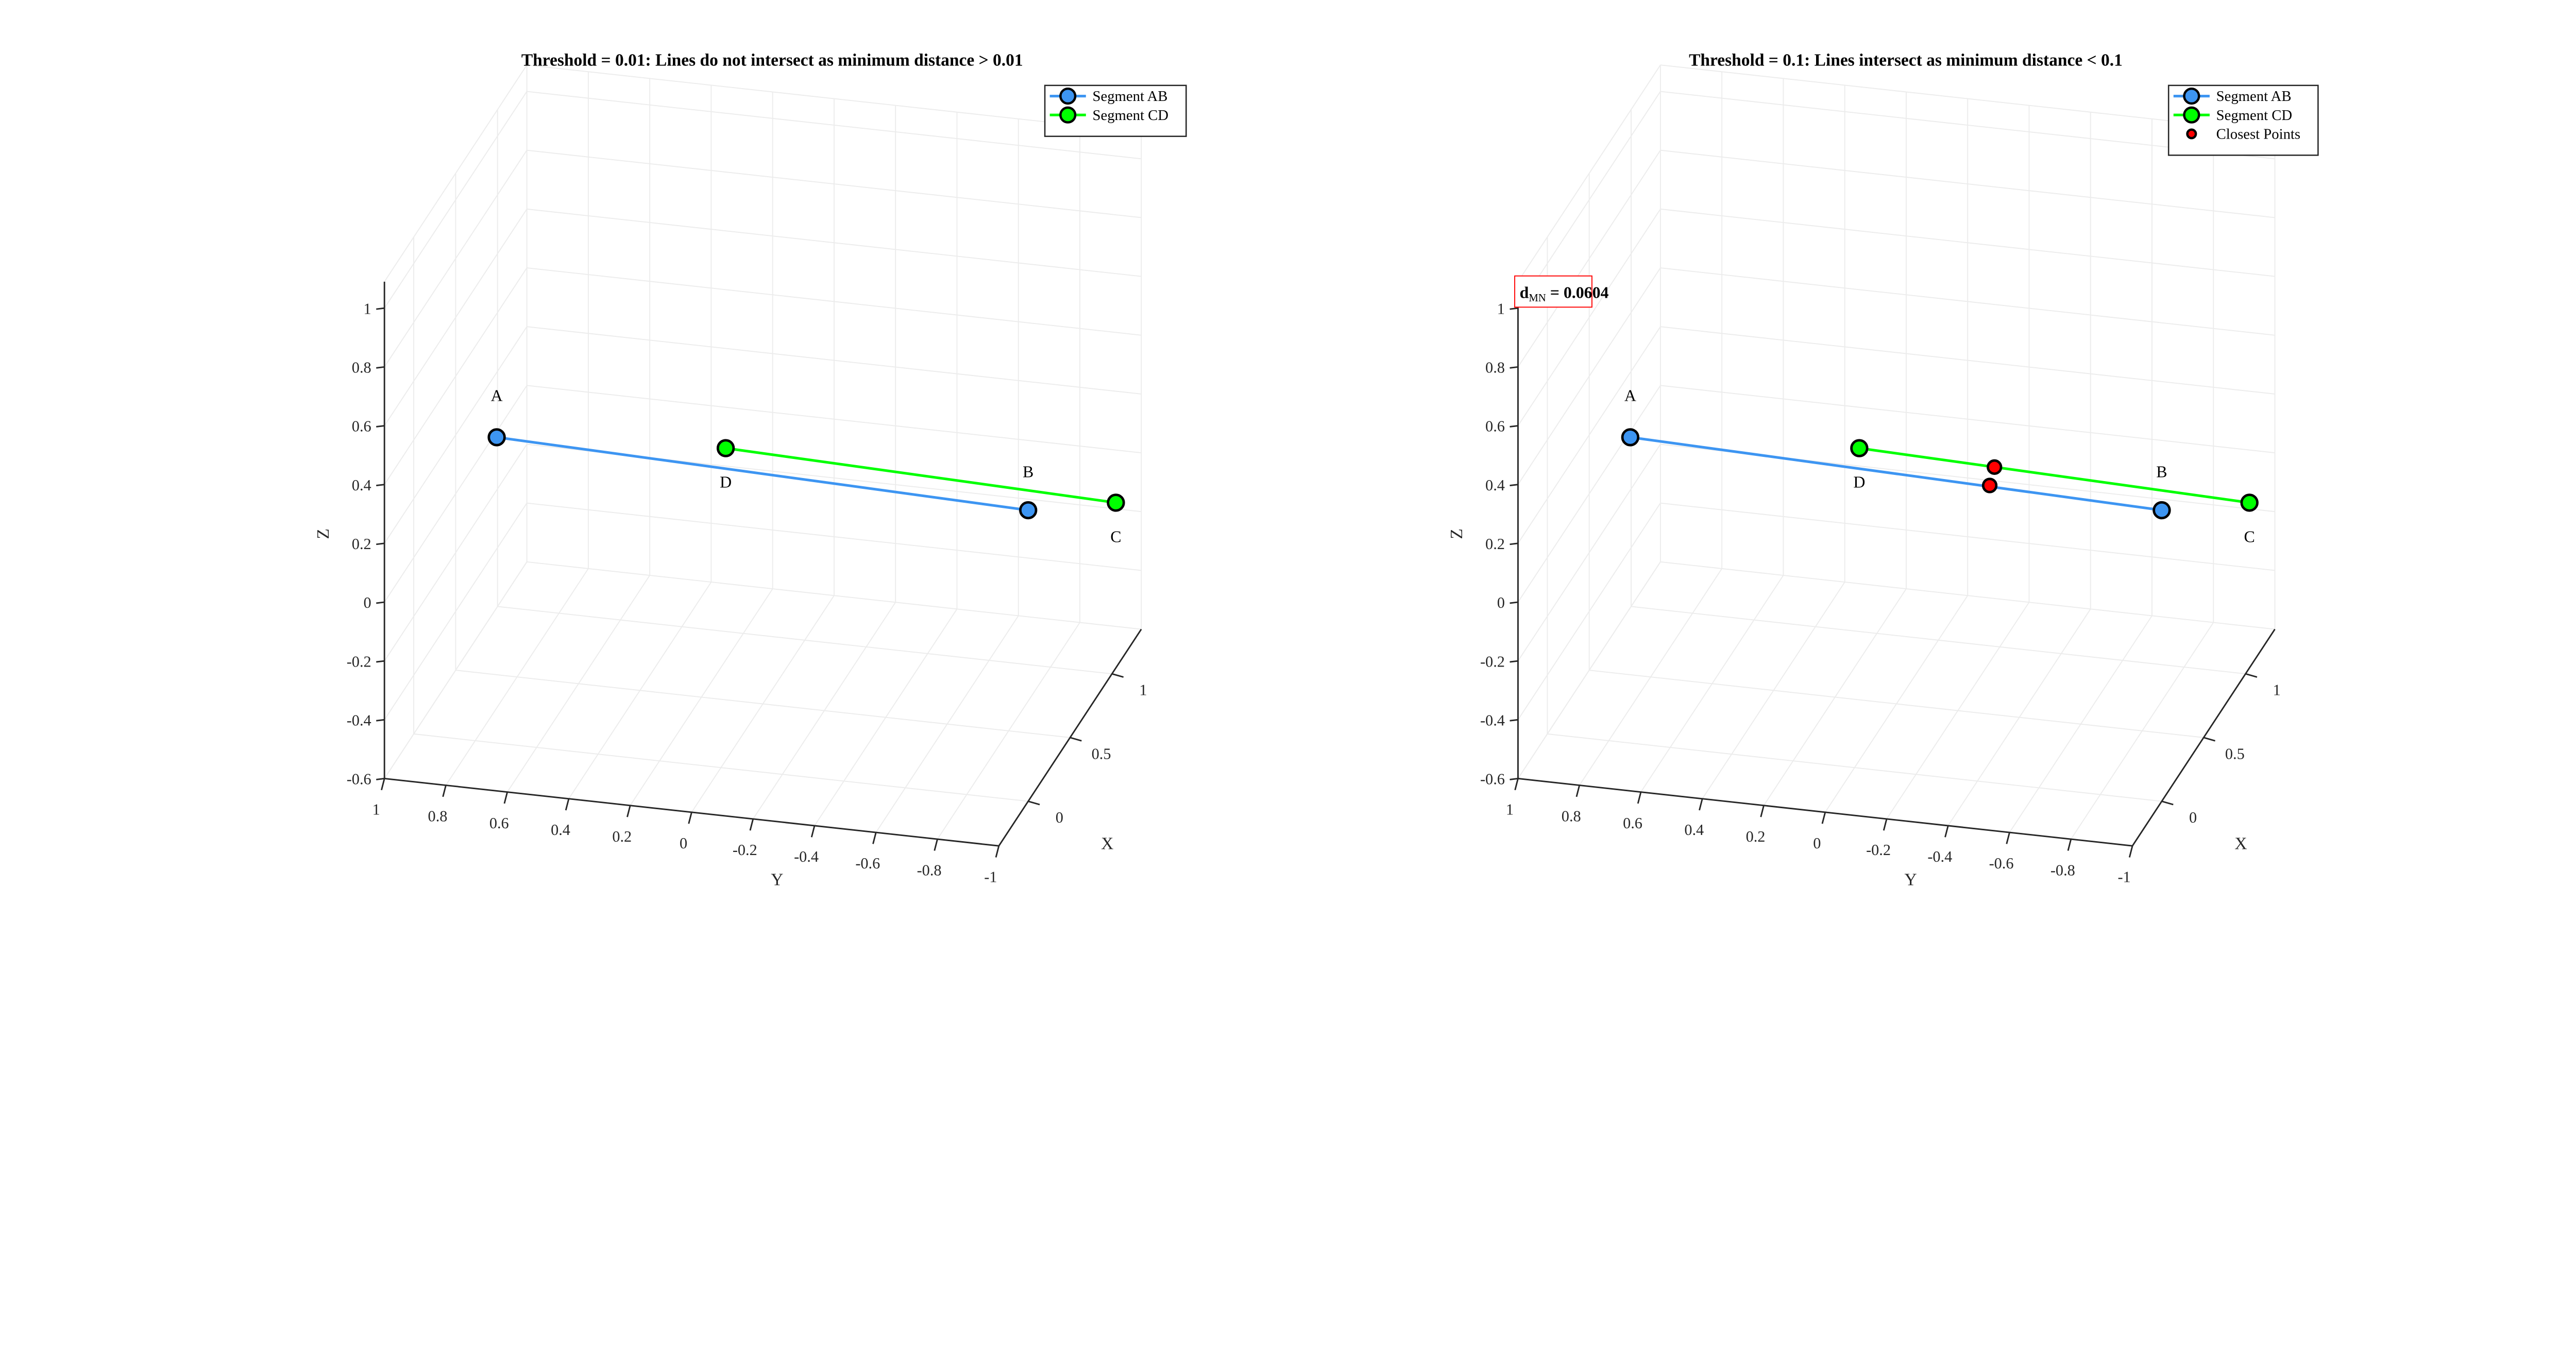  Describe the element at coordinates (361, 485) in the screenshot. I see `z-tick-label: 0.4` at that location.